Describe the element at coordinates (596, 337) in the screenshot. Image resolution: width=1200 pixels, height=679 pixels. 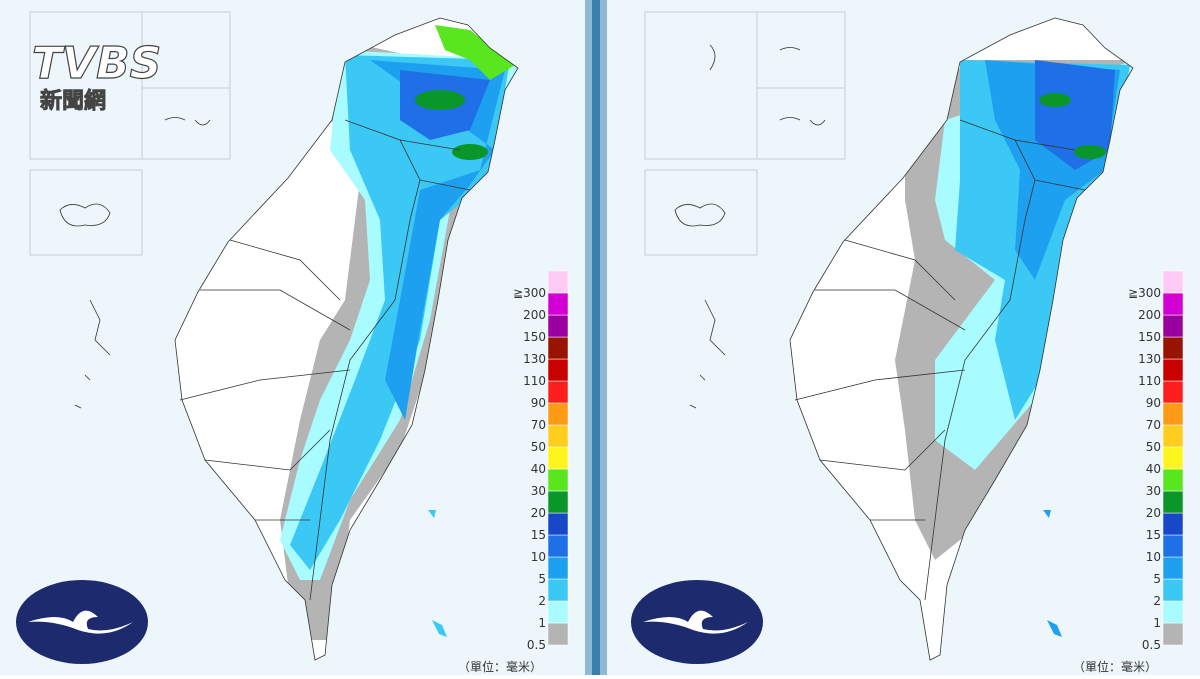
I see `divider-line` at that location.